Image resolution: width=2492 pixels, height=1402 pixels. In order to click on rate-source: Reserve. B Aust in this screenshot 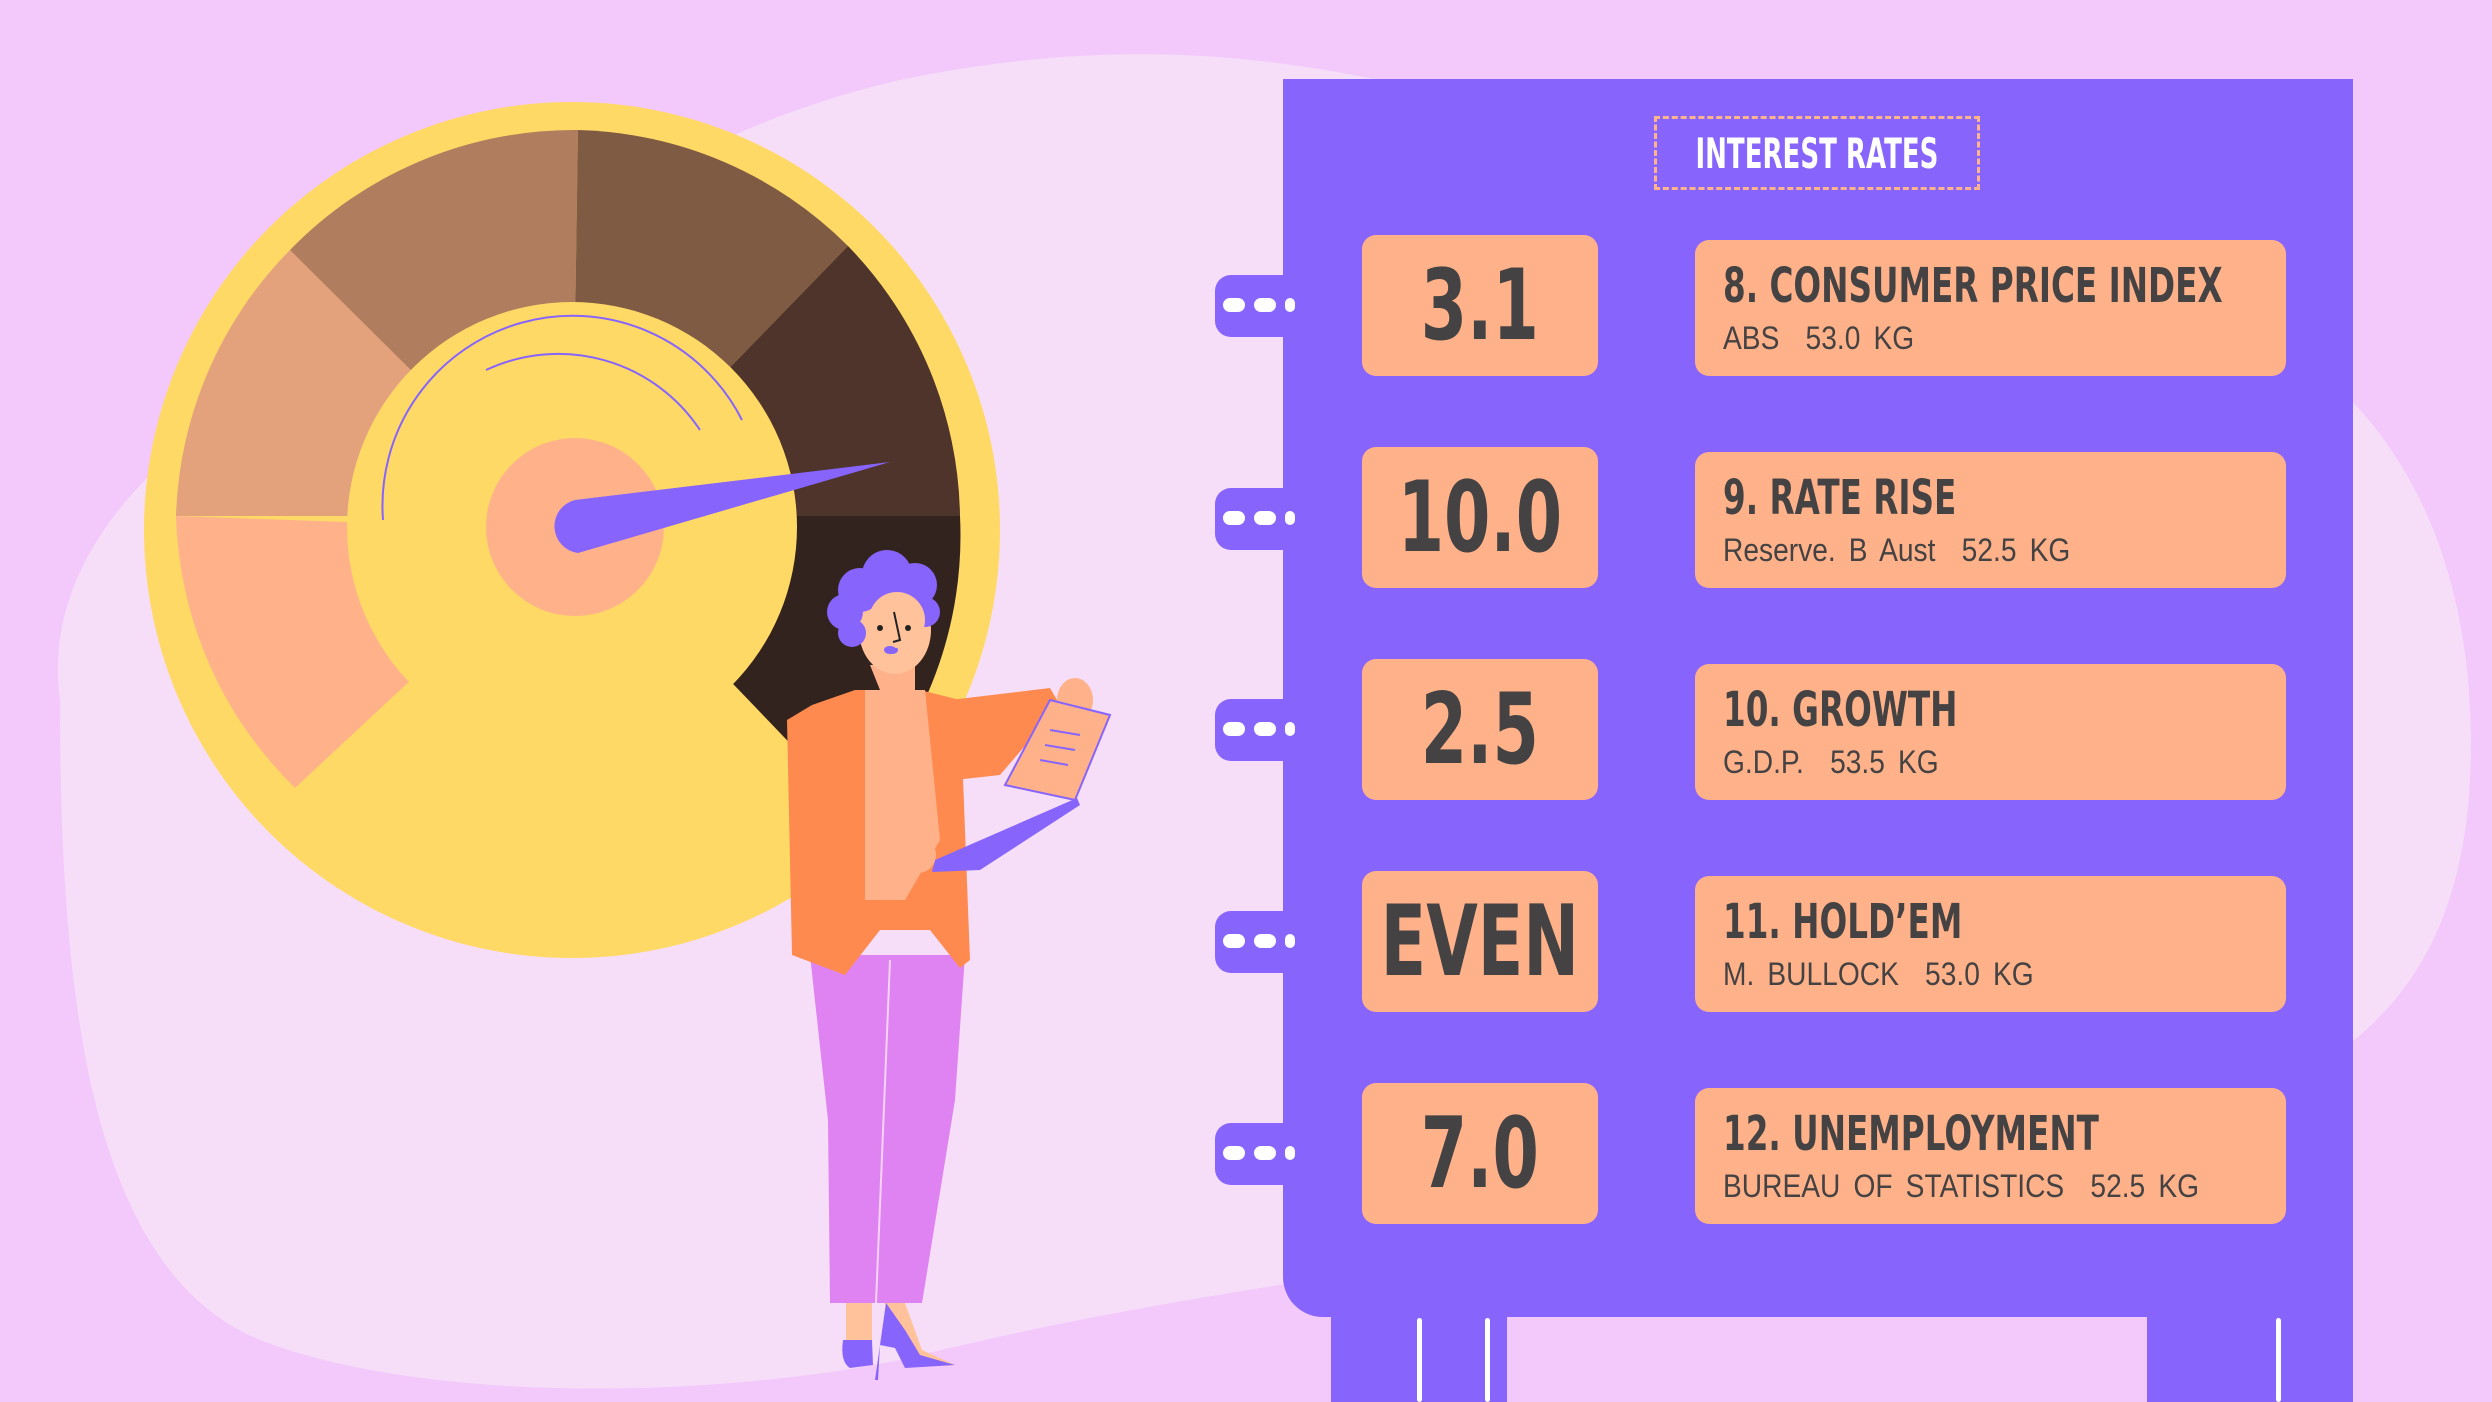, I will do `click(1829, 550)`.